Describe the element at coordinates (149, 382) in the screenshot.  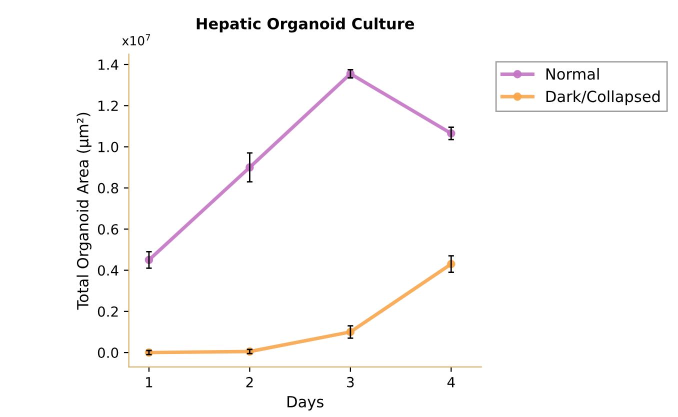
I see `x-tick-label: 1` at that location.